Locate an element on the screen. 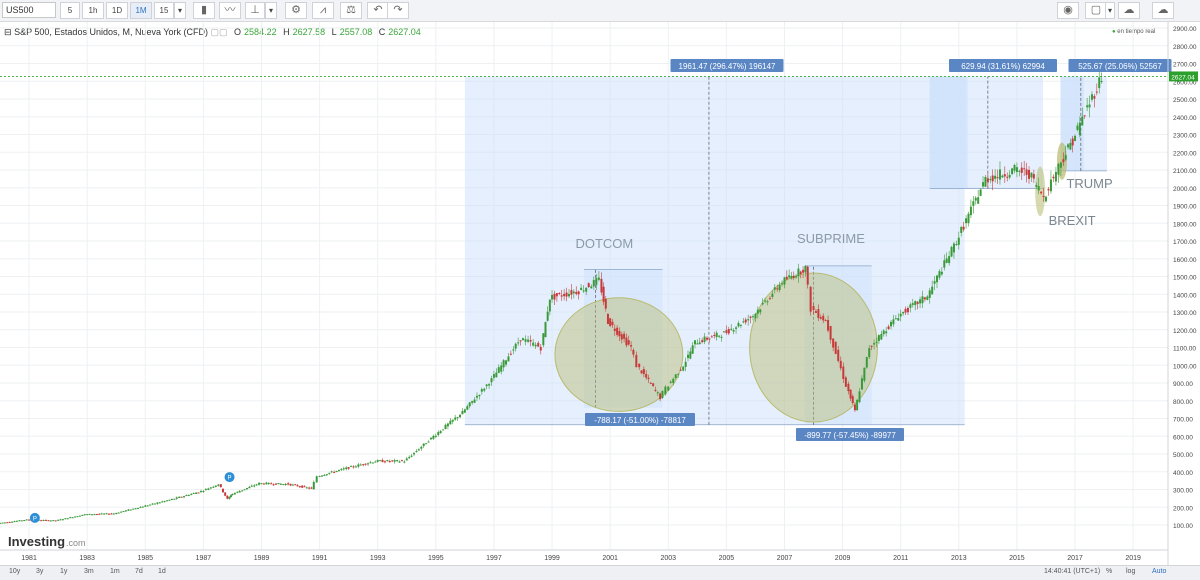 The width and height of the screenshot is (1200, 580). candles-icon: ▮ is located at coordinates (204, 10).